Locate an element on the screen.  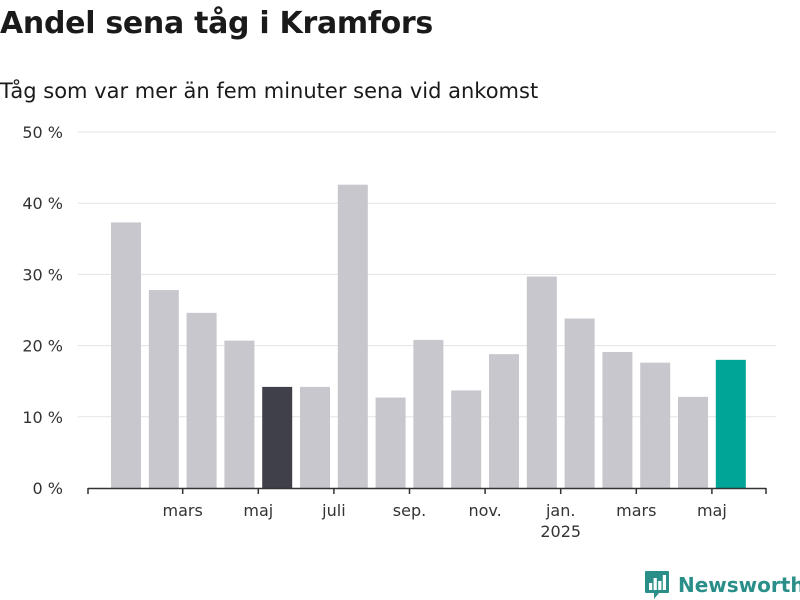
chart-title: Andel sena tåg i Kramfors is located at coordinates (216, 23).